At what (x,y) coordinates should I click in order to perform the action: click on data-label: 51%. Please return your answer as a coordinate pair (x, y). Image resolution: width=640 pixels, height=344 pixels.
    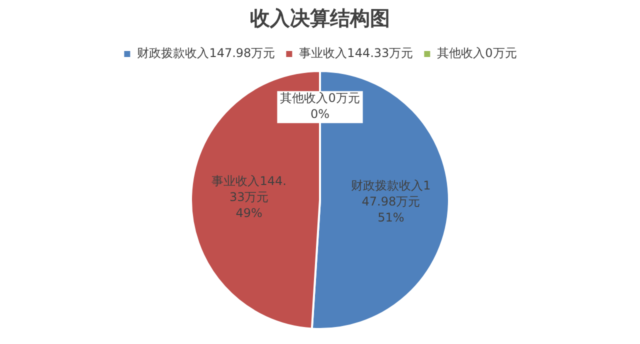
    Looking at the image, I should click on (391, 217).